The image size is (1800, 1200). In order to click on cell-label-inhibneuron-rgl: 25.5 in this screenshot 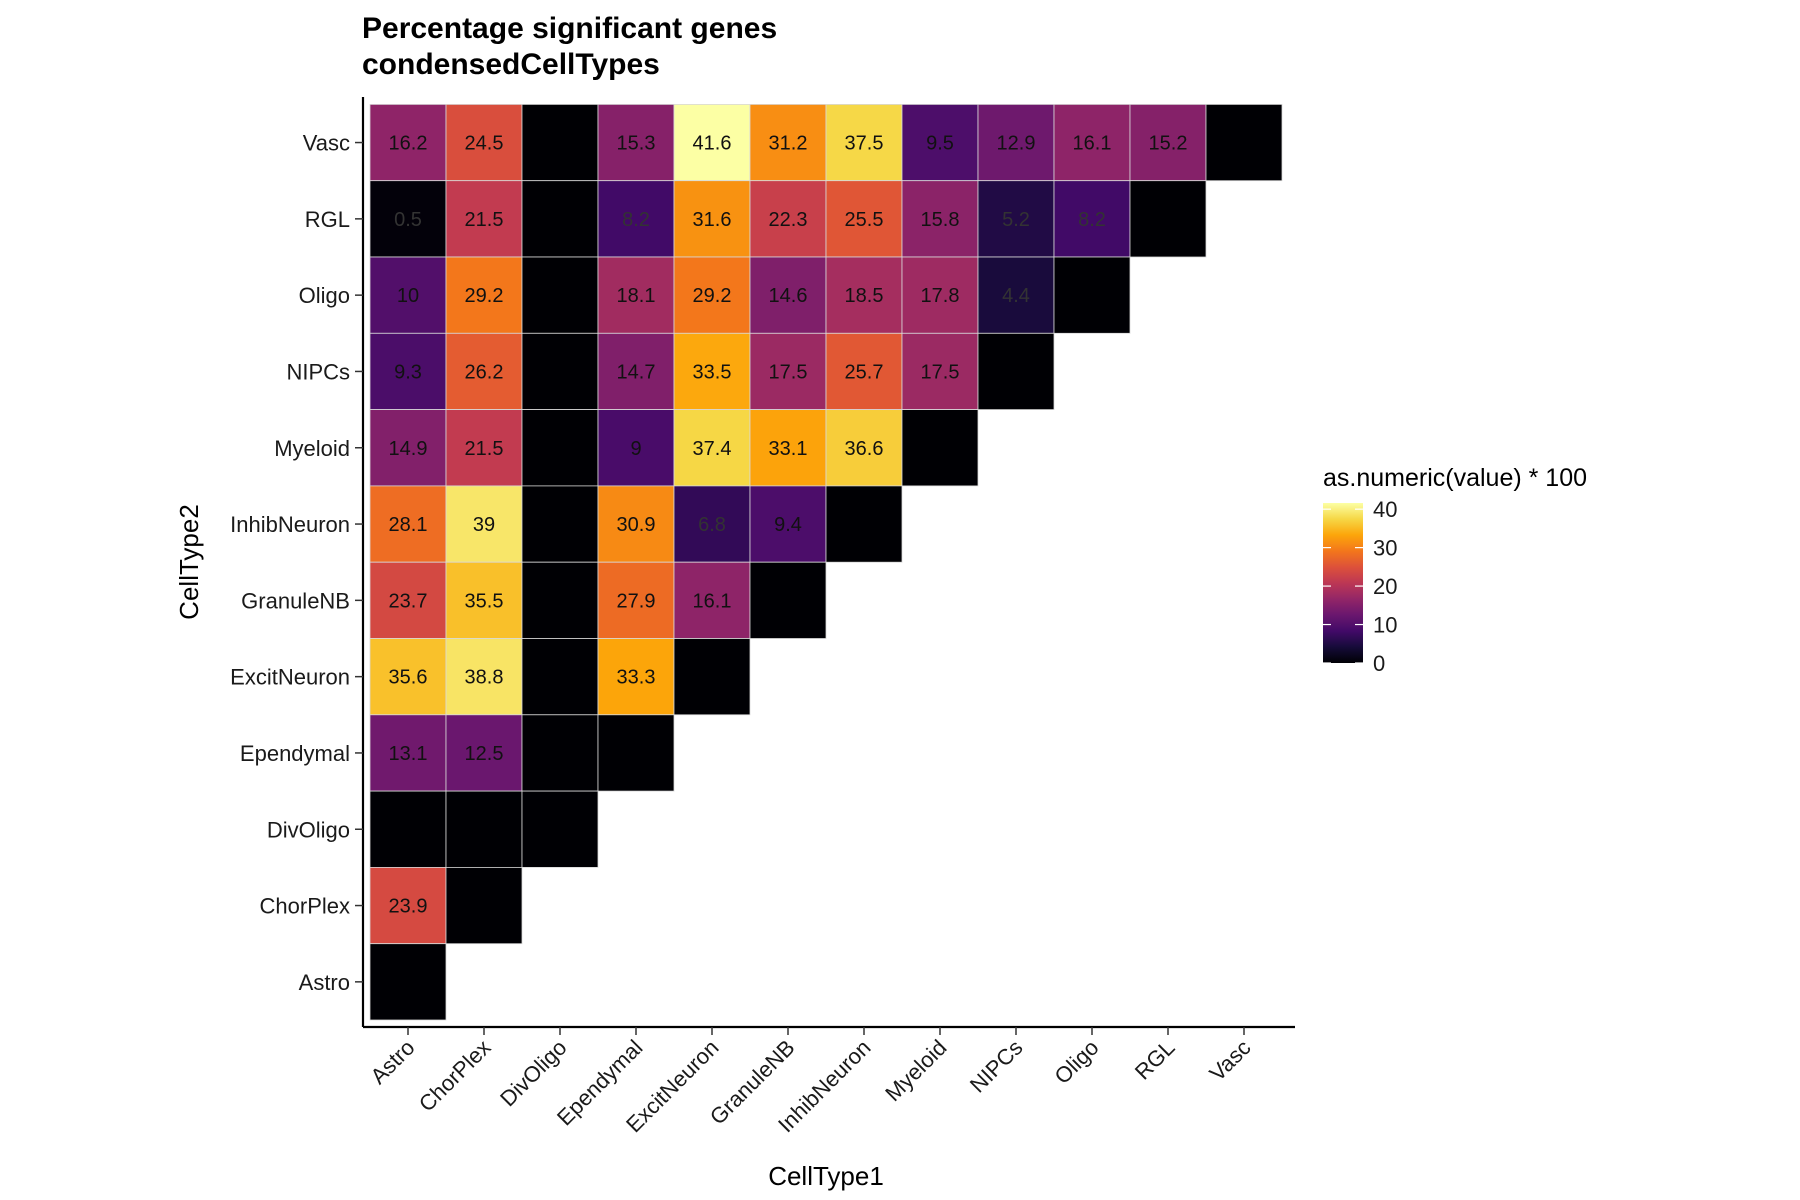, I will do `click(864, 220)`.